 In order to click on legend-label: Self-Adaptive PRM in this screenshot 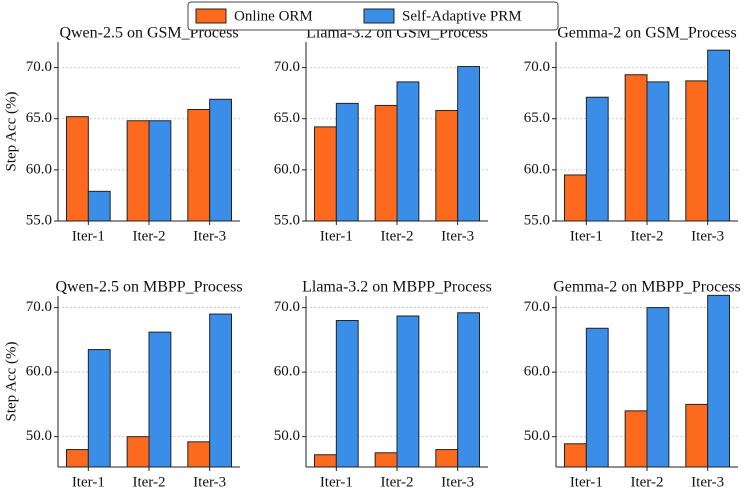, I will do `click(462, 16)`.